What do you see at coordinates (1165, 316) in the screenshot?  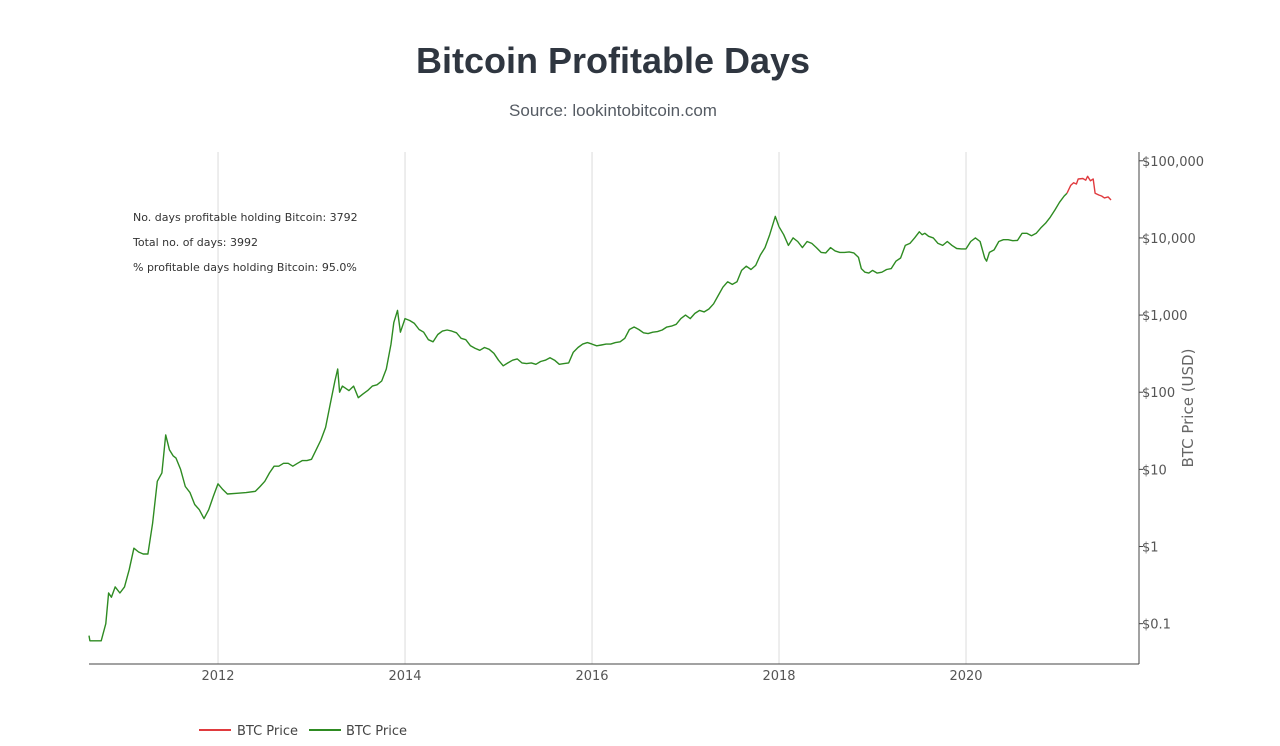 I see `y-tick-label: $1,000` at bounding box center [1165, 316].